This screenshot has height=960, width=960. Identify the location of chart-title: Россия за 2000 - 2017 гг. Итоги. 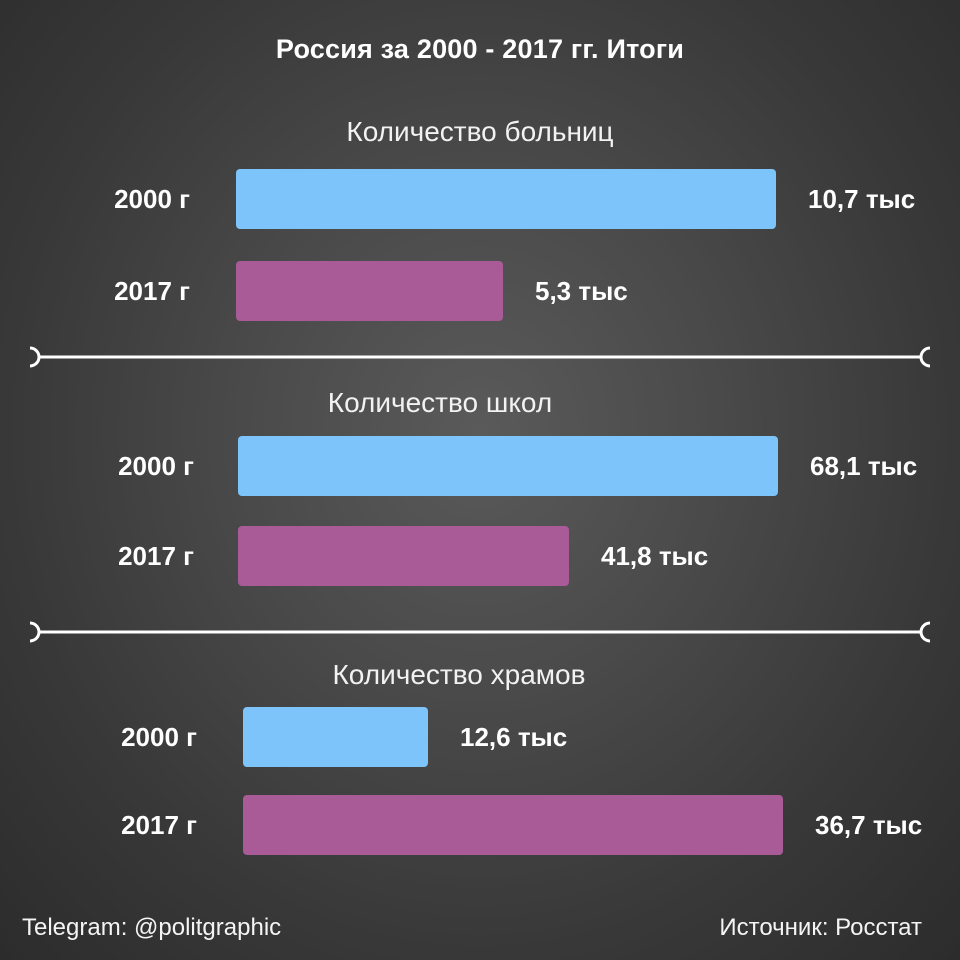
(480, 49).